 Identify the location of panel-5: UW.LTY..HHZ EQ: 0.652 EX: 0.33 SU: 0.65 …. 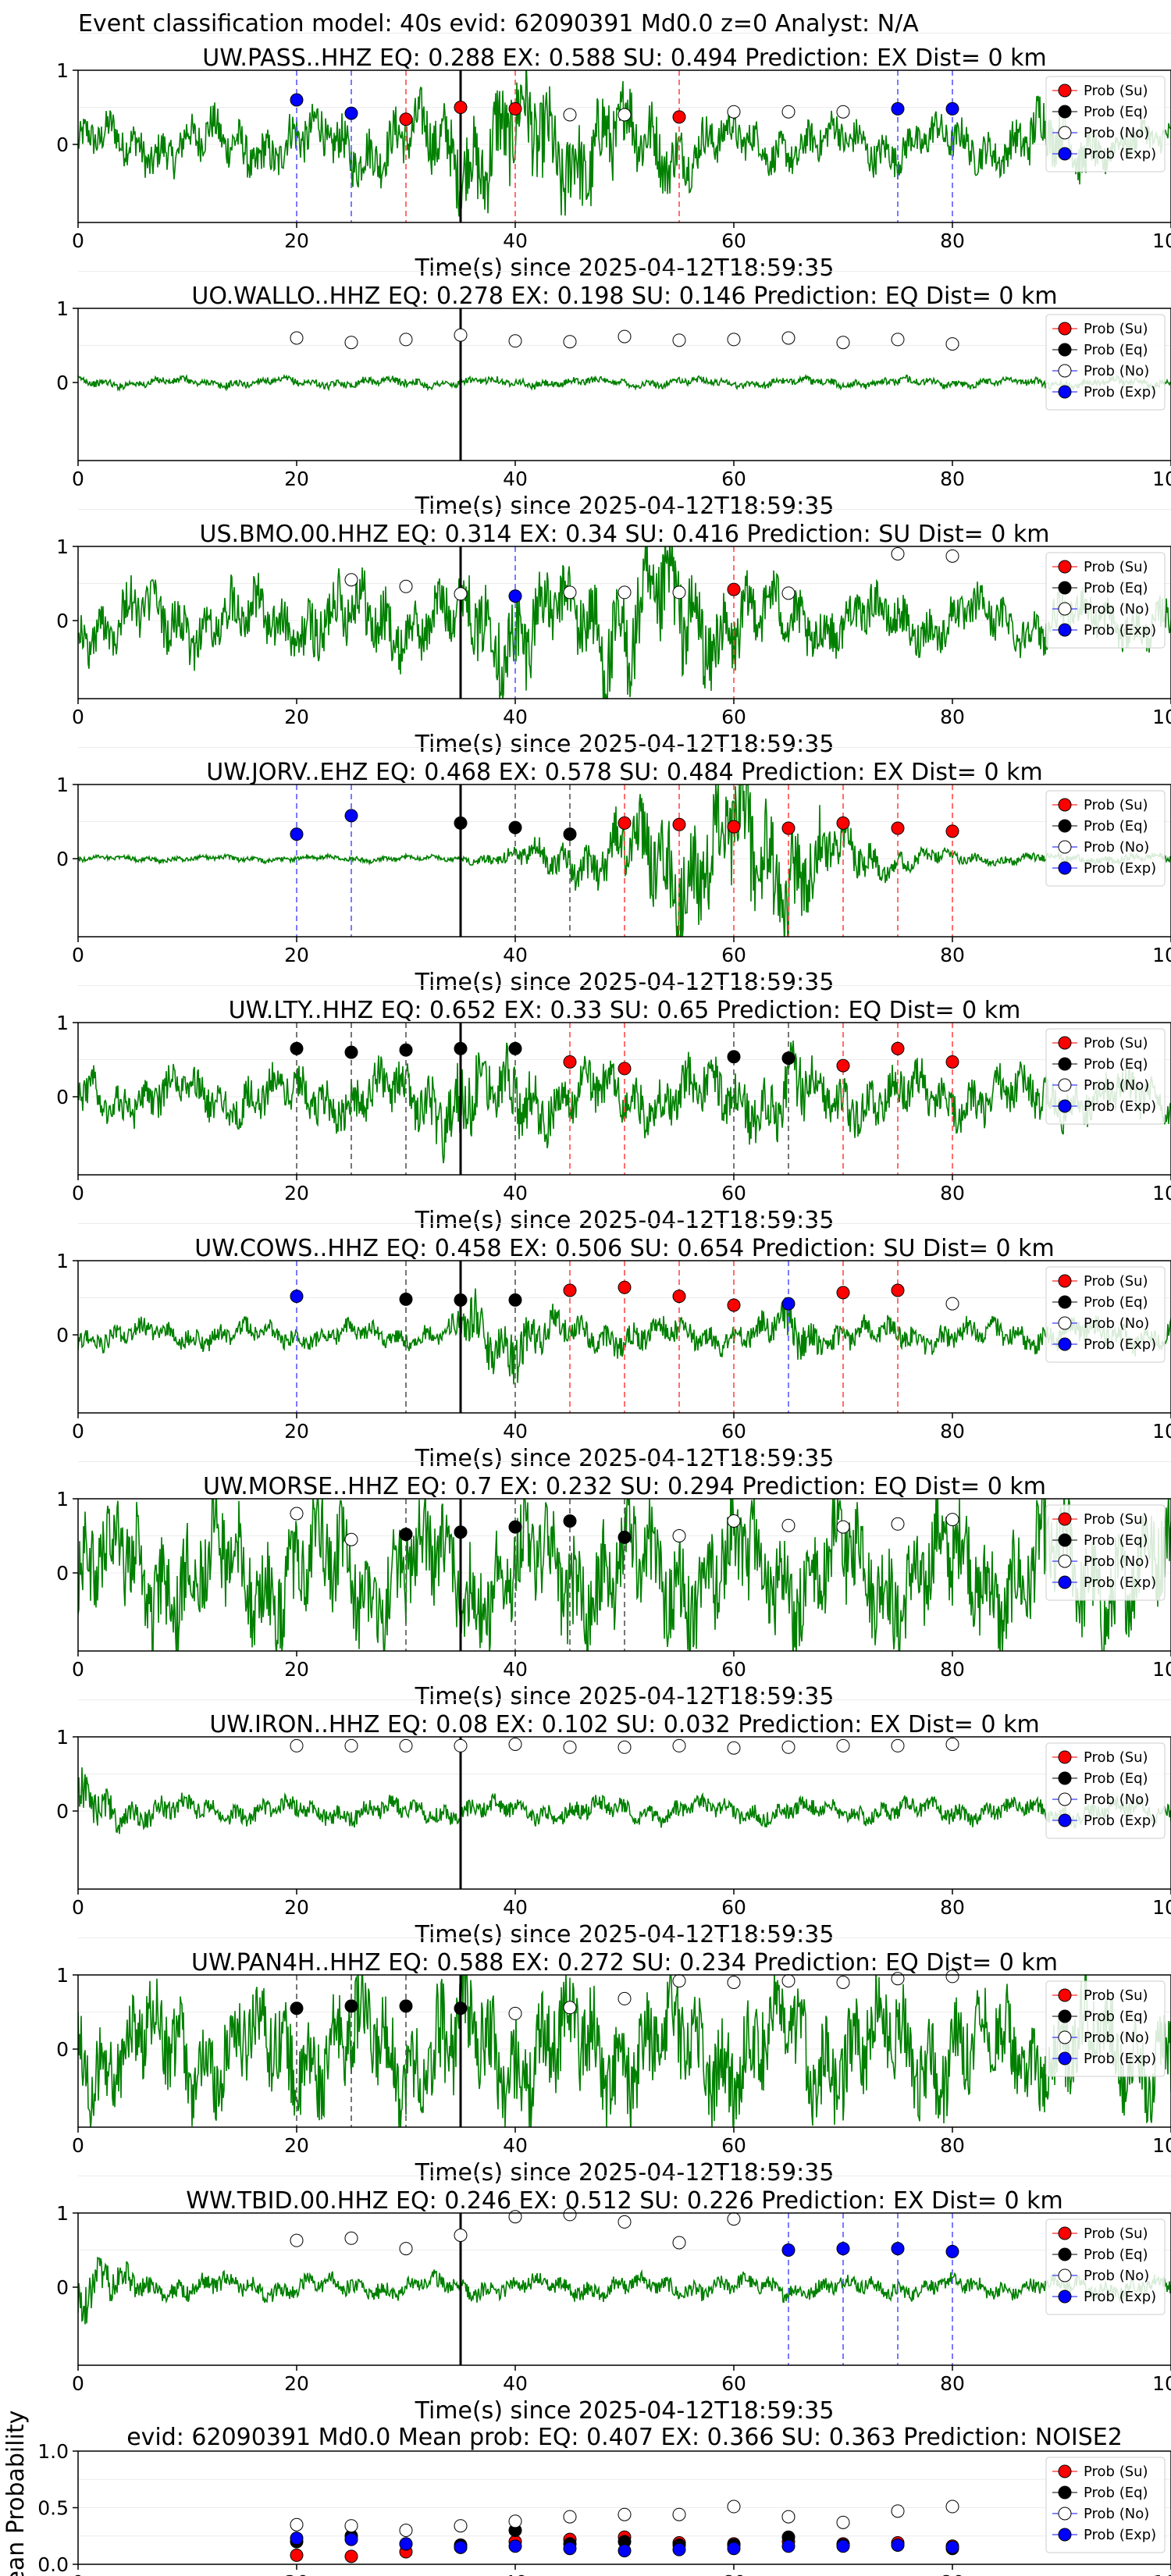
(613, 1109).